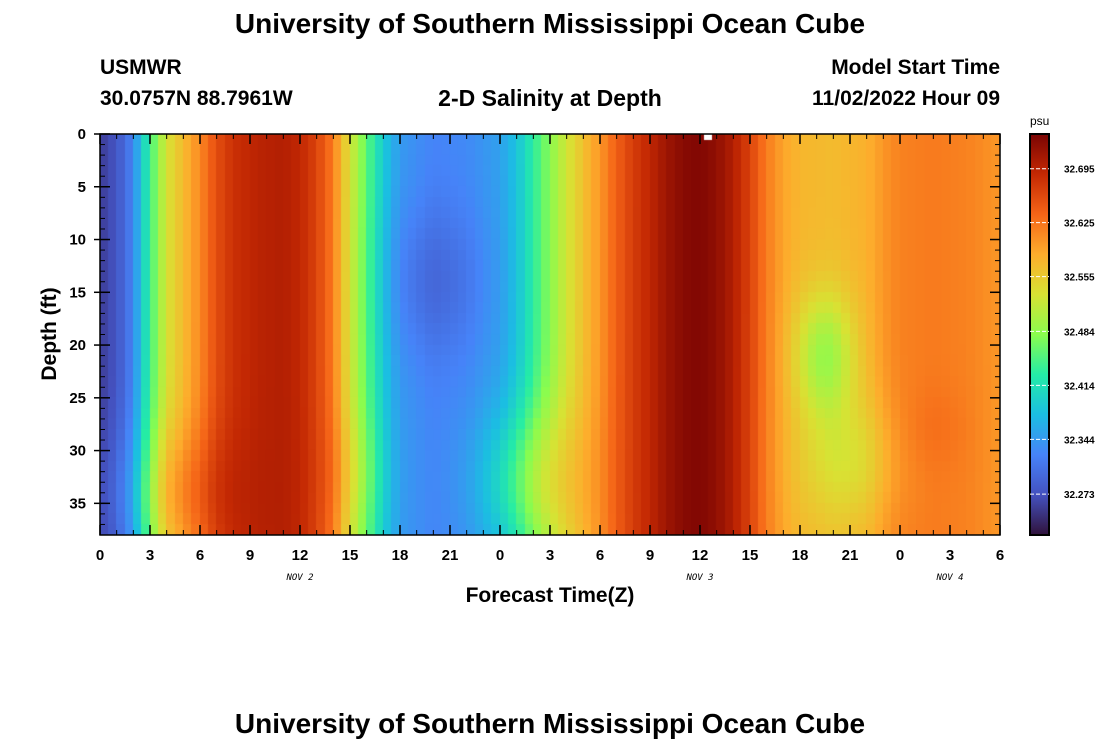 This screenshot has width=1100, height=750. I want to click on model-start-value: 11/02/2022 Hour 09, so click(906, 98).